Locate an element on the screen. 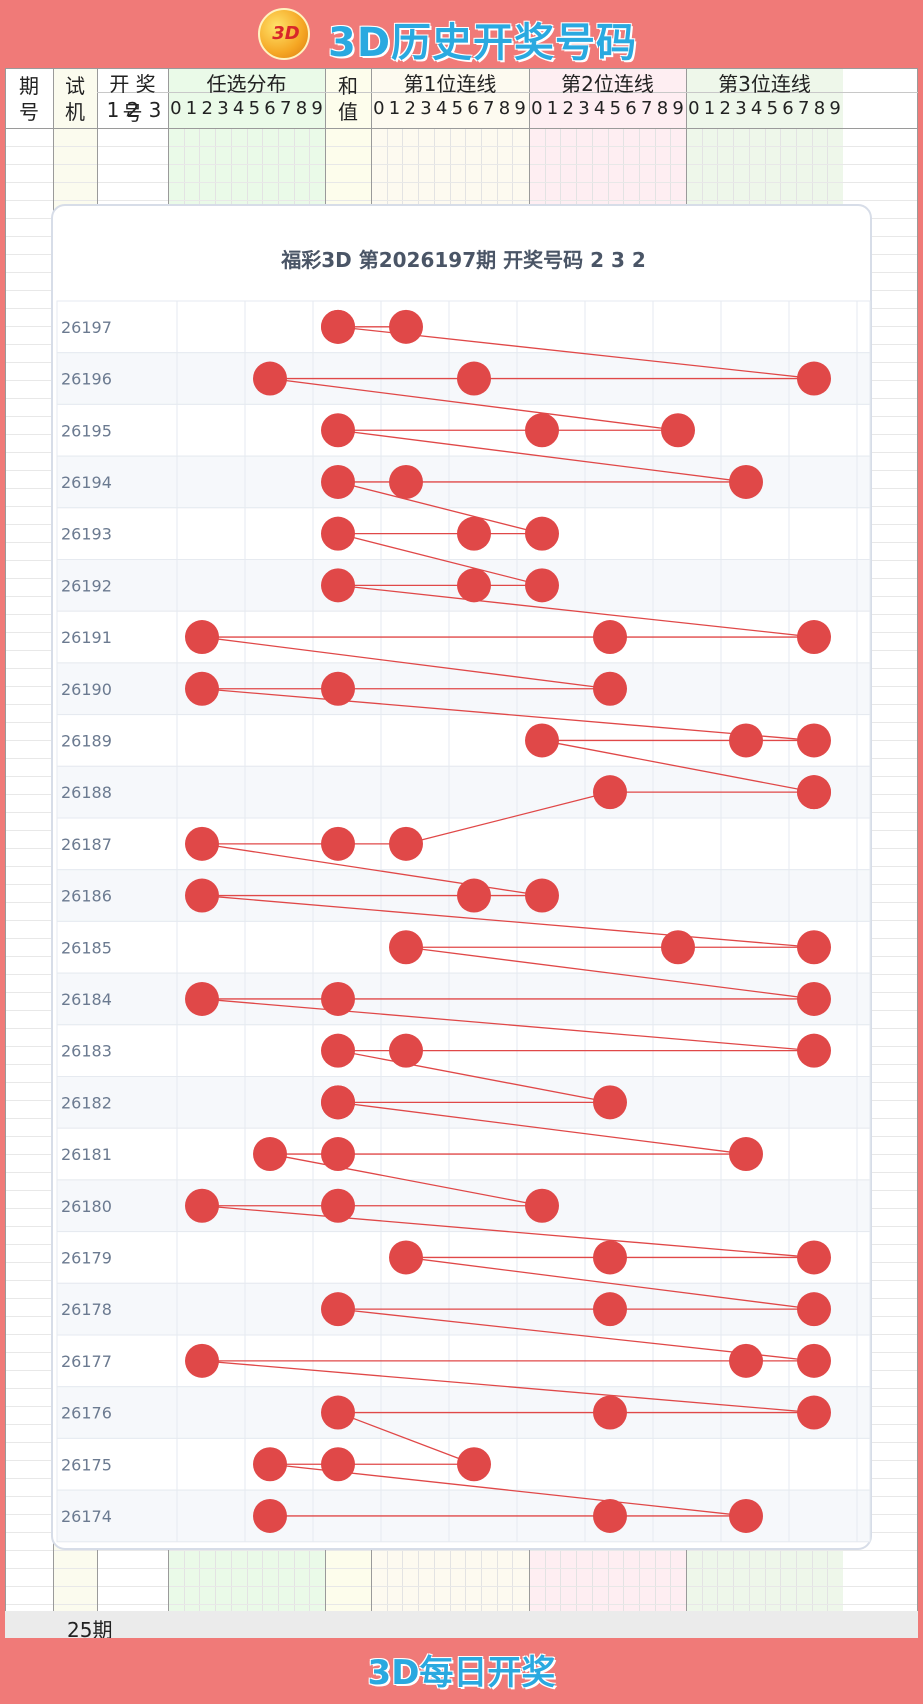 This screenshot has width=923, height=1704. header-draw-digit: 1 is located at coordinates (113, 110).